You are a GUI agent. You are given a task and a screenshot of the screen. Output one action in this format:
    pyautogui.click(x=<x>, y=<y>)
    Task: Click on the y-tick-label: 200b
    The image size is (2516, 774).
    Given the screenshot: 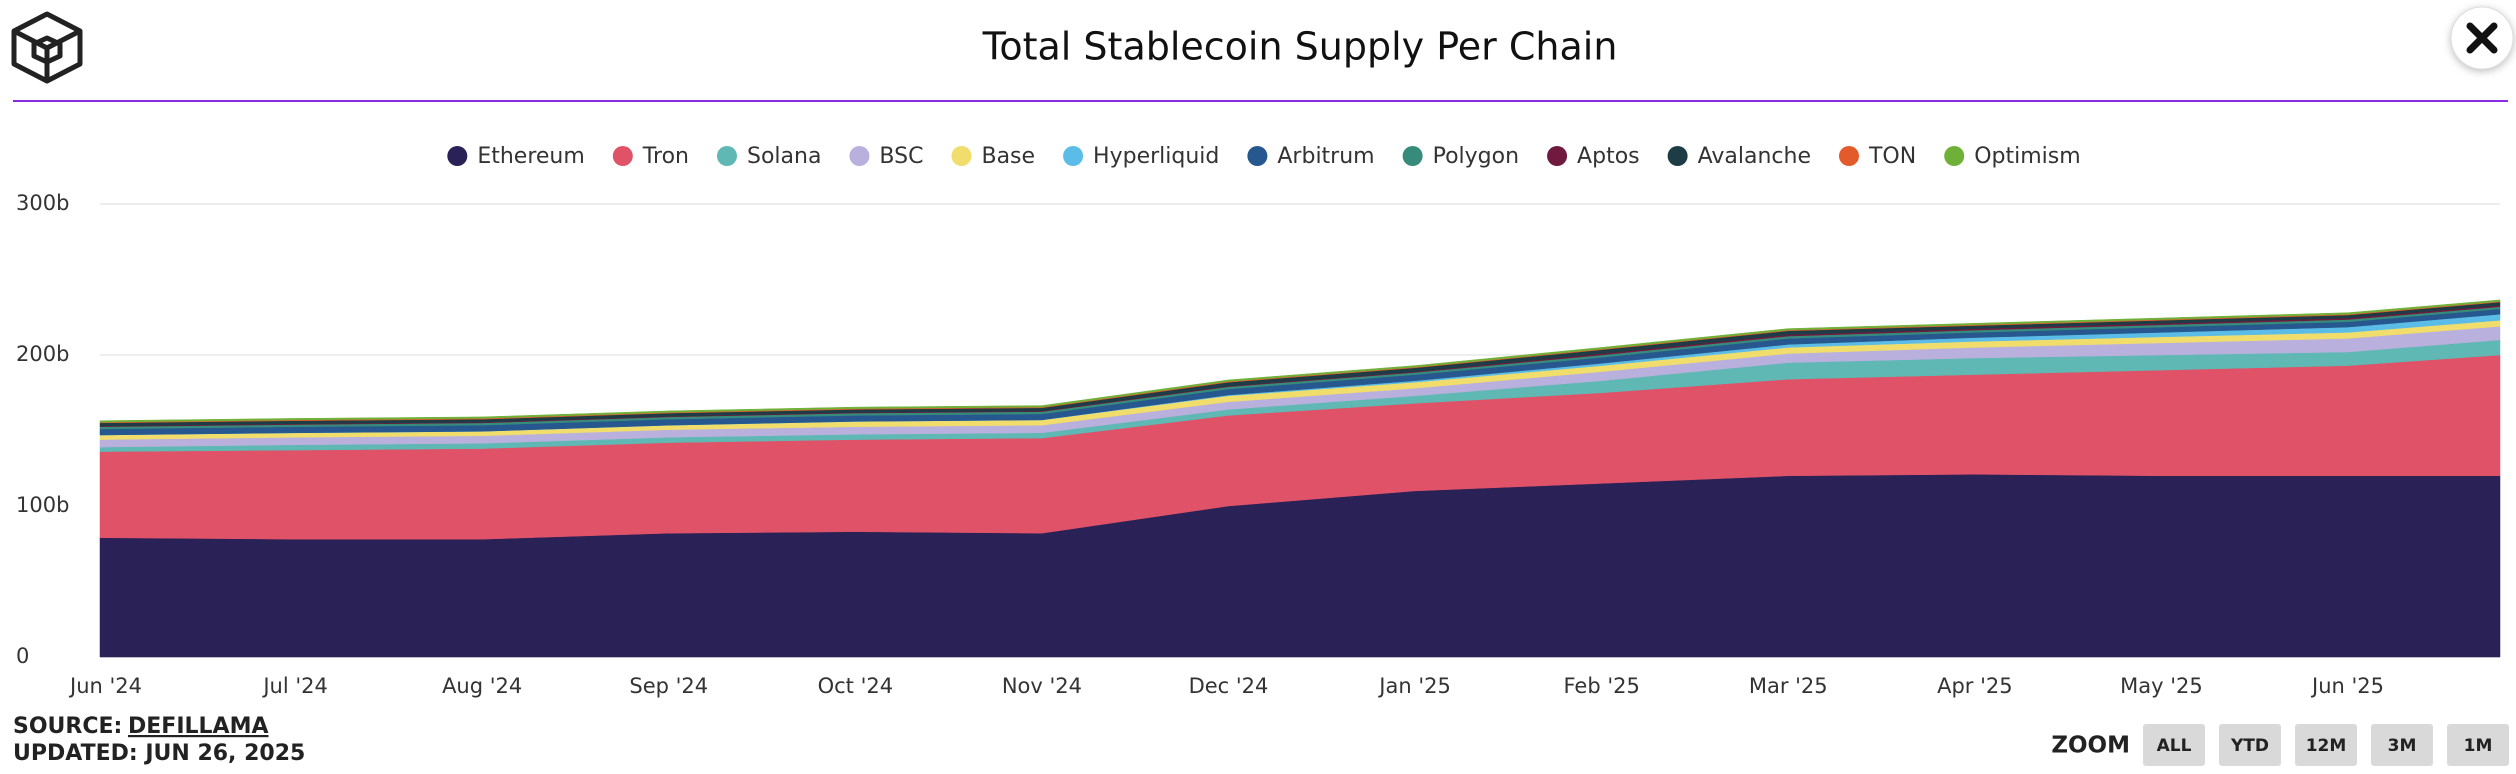 What is the action you would take?
    pyautogui.click(x=42, y=354)
    